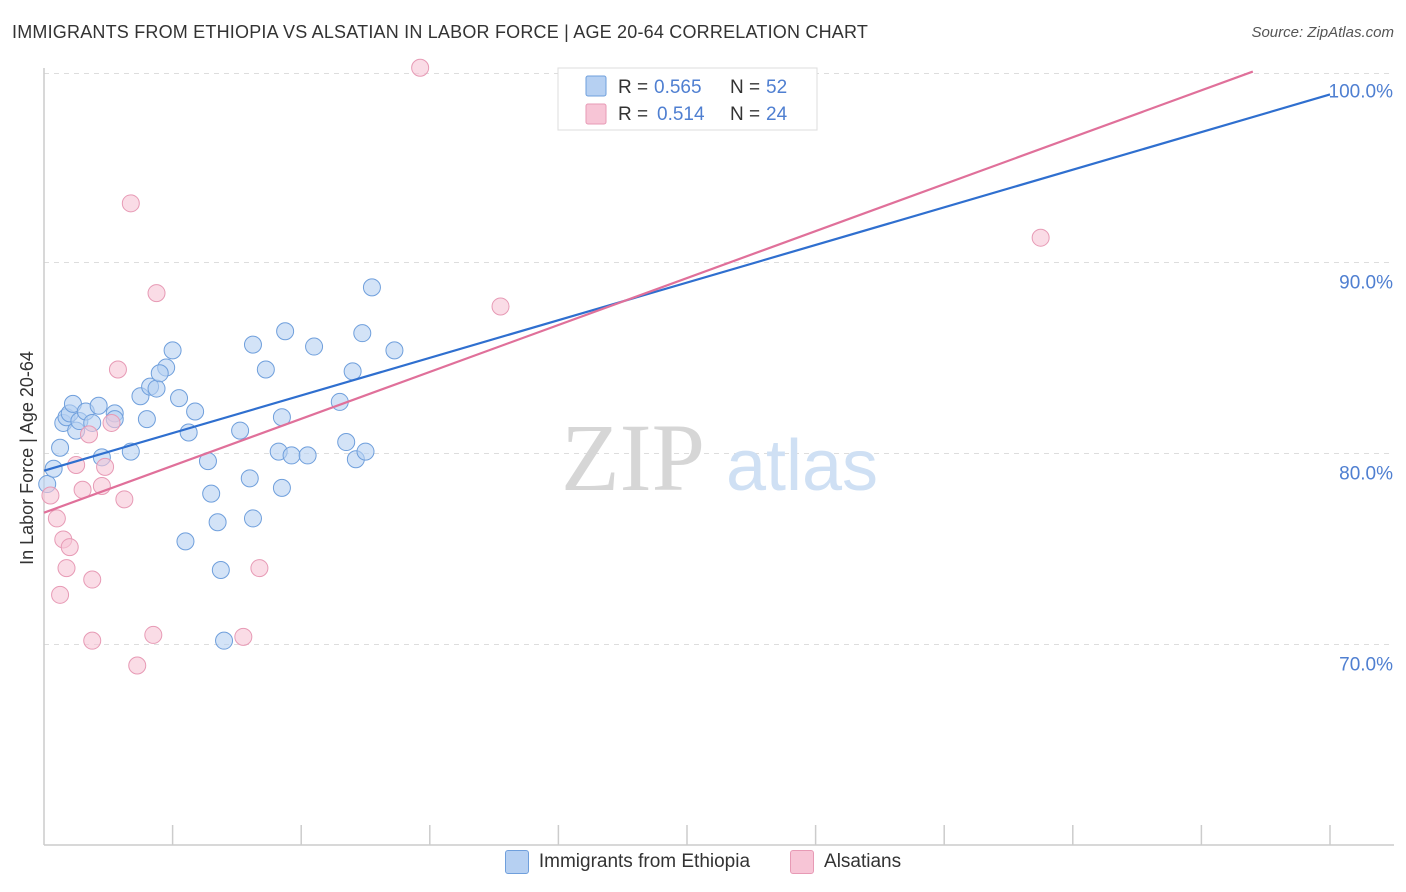 The image size is (1406, 892). I want to click on alsatians-swatch, so click(802, 862).